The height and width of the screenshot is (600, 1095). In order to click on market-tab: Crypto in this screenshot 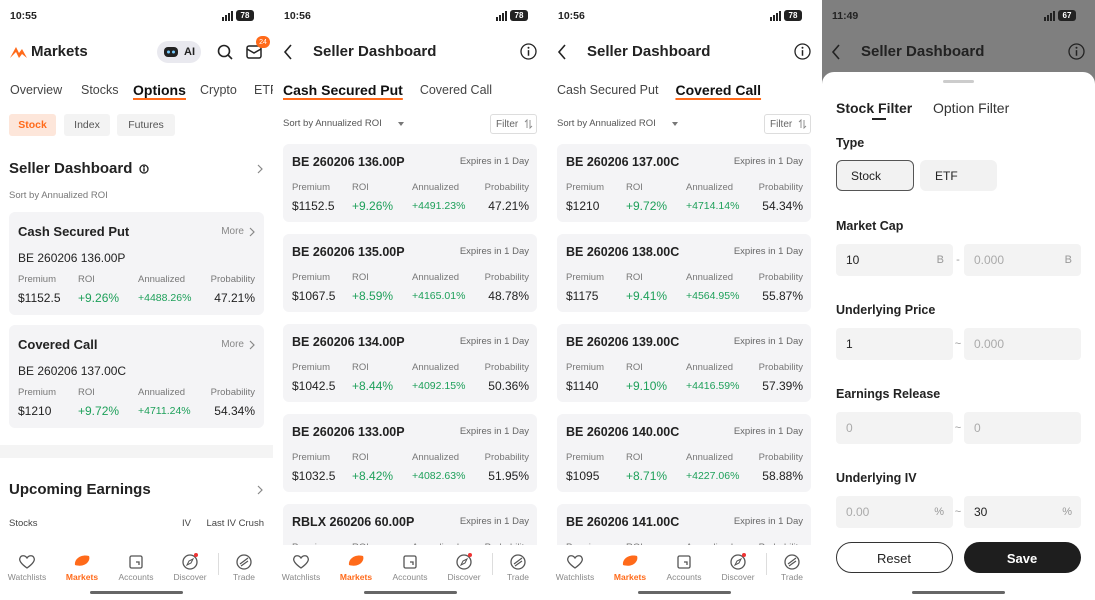, I will do `click(218, 90)`.